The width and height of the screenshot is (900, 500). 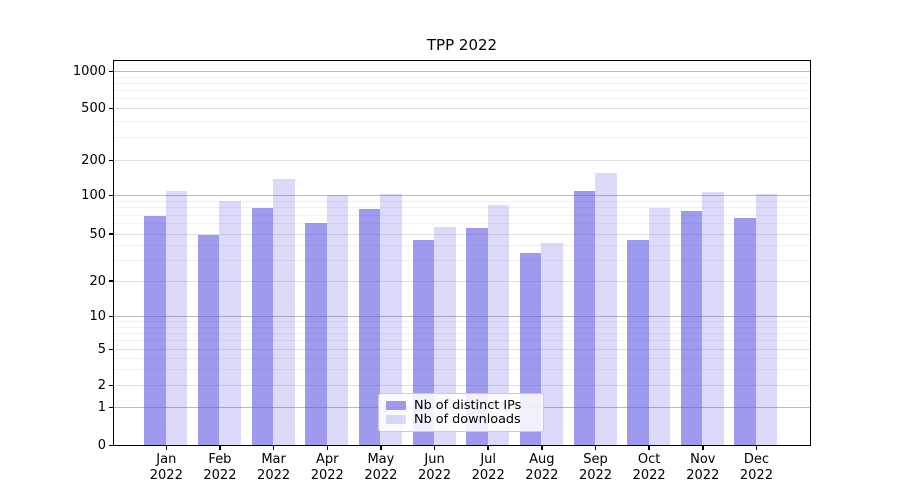 I want to click on x-tick-mark-apr, so click(x=327, y=447).